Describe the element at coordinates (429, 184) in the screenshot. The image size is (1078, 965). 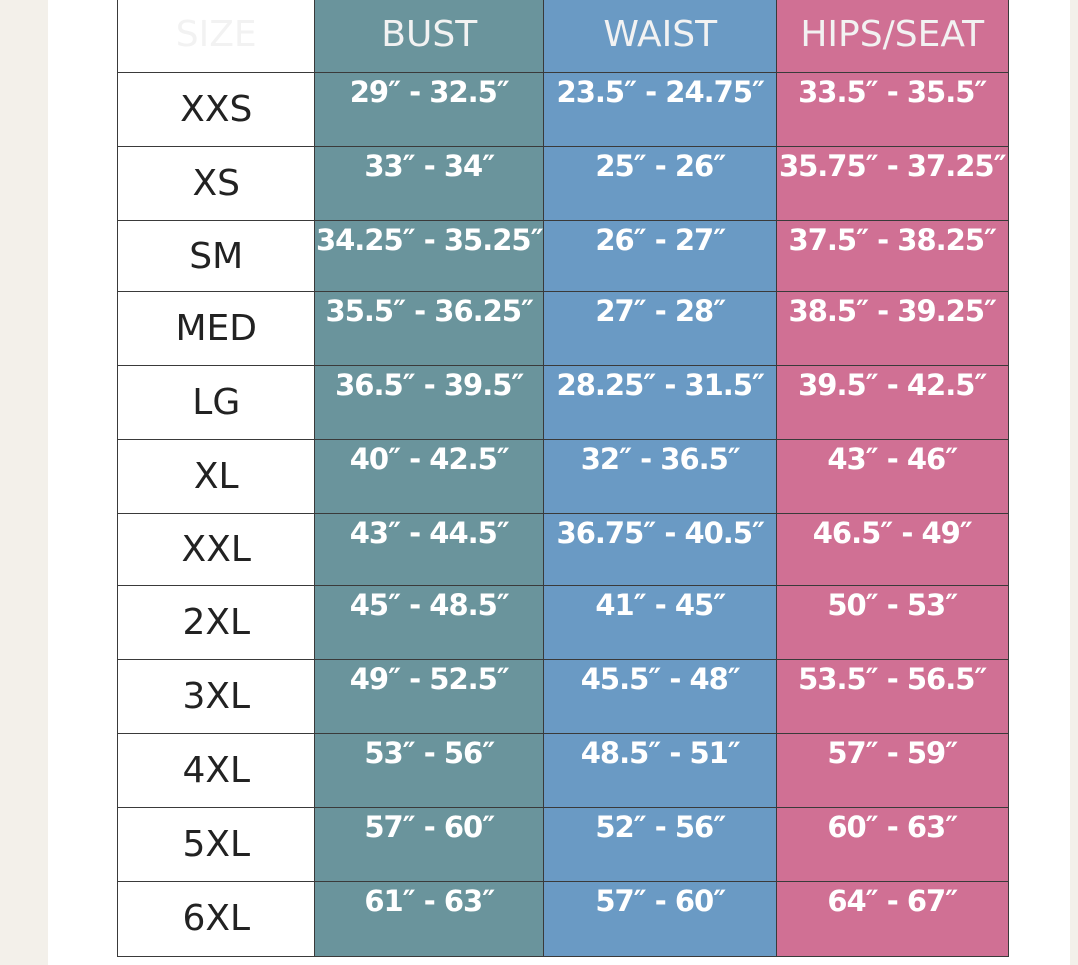
I see `measurement-cell: 33″ - 34″` at that location.